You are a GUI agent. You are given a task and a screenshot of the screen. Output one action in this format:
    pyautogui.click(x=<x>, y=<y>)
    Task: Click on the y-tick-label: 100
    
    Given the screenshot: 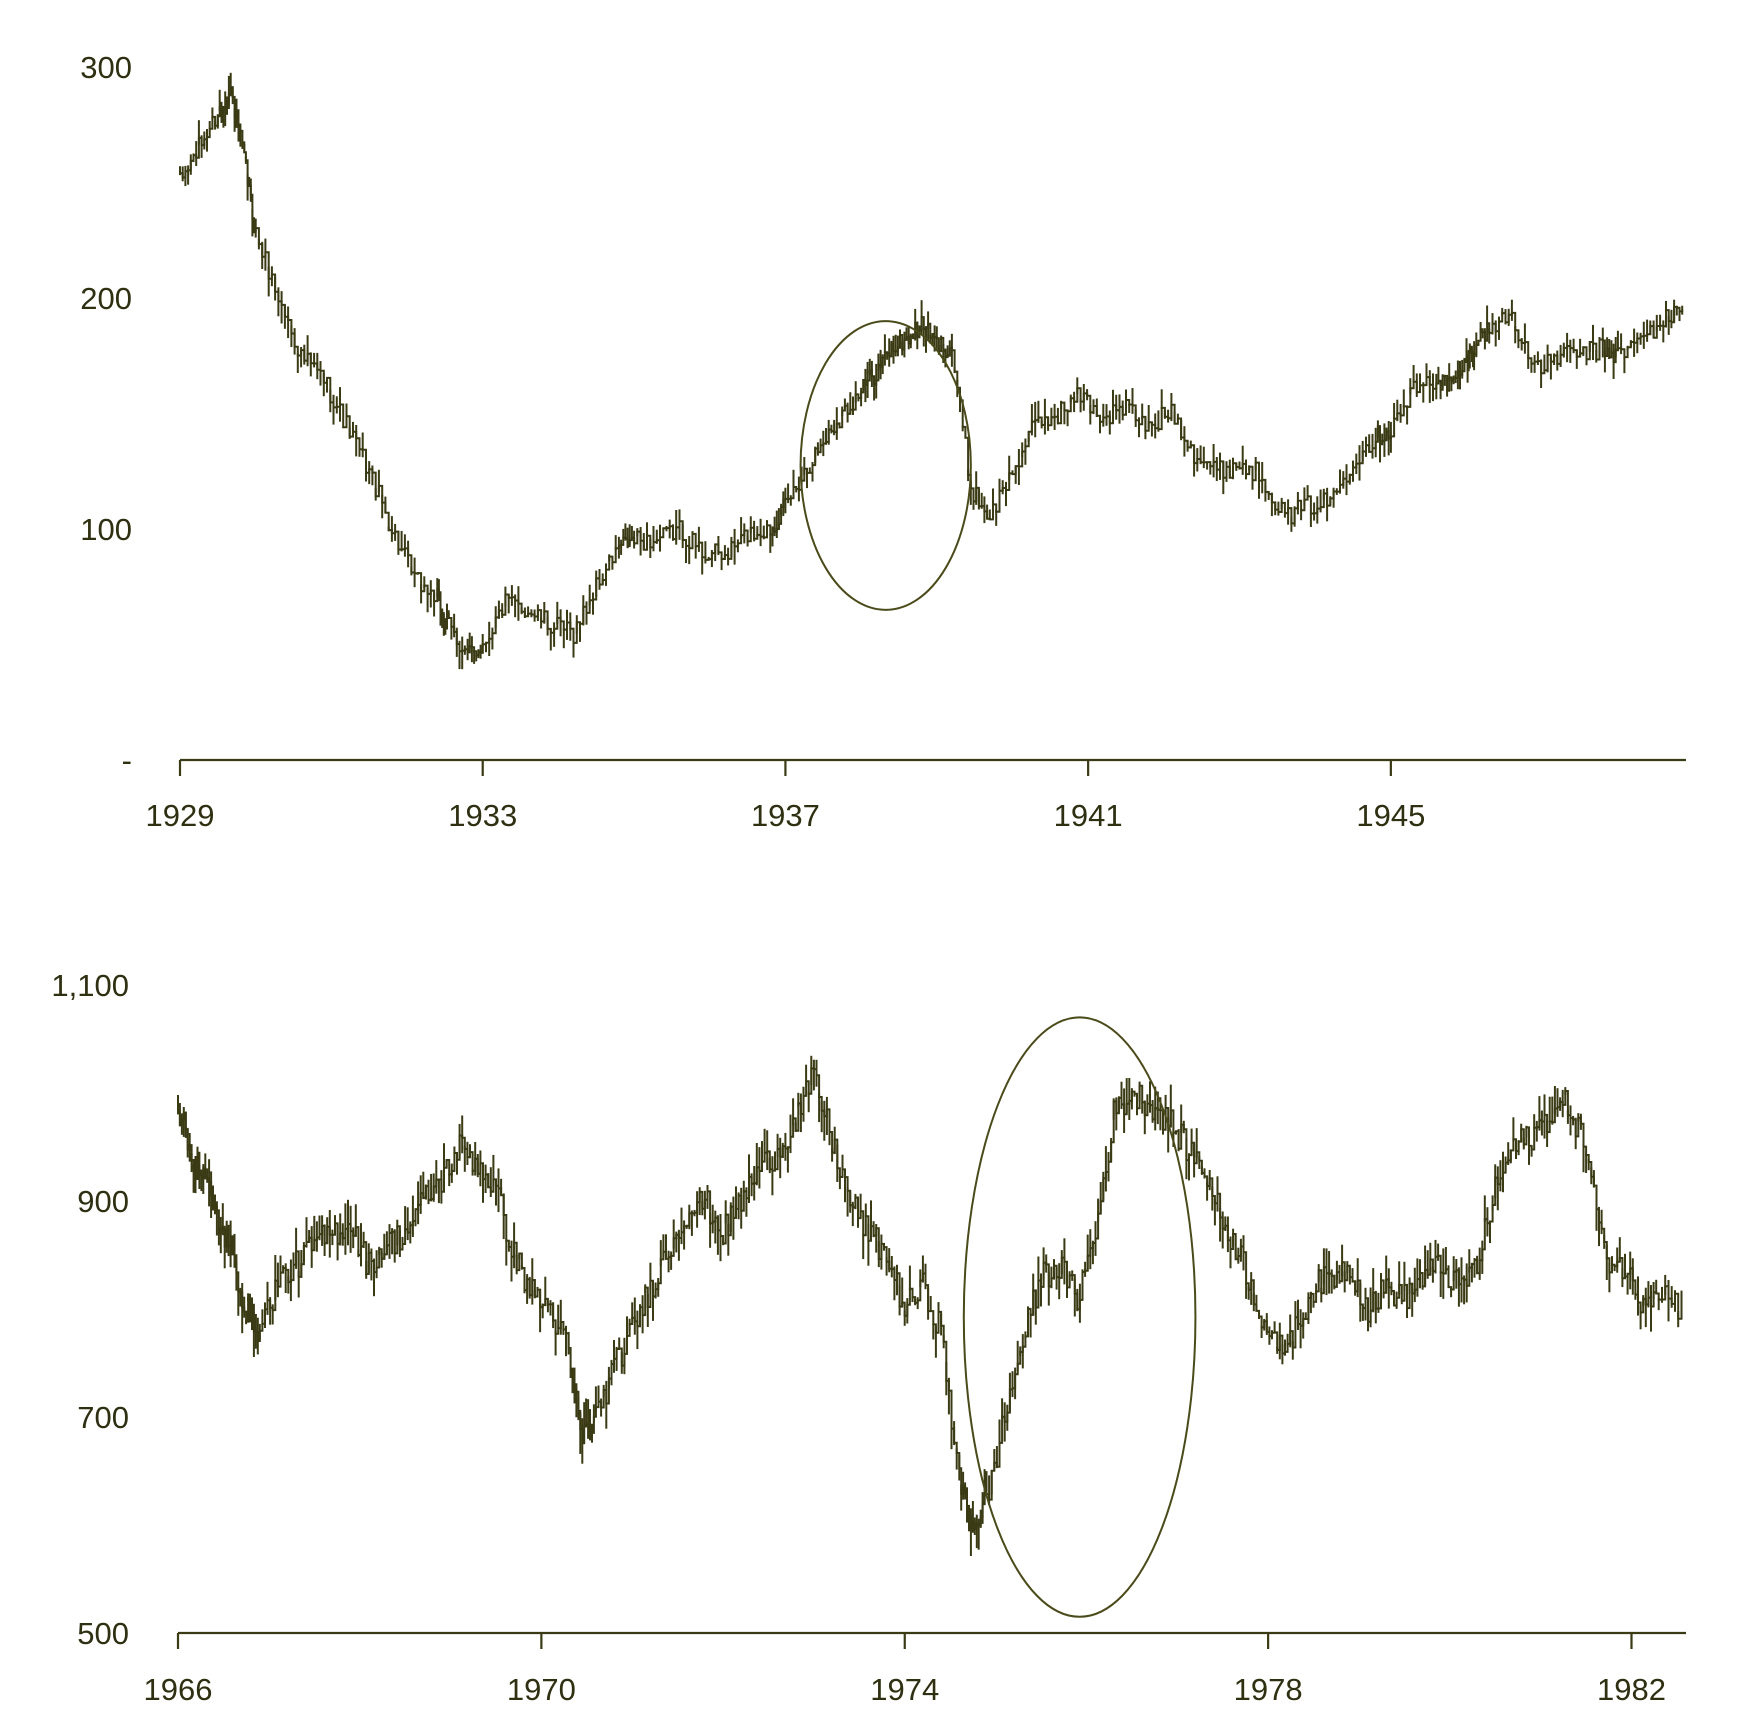 What is the action you would take?
    pyautogui.click(x=106, y=529)
    